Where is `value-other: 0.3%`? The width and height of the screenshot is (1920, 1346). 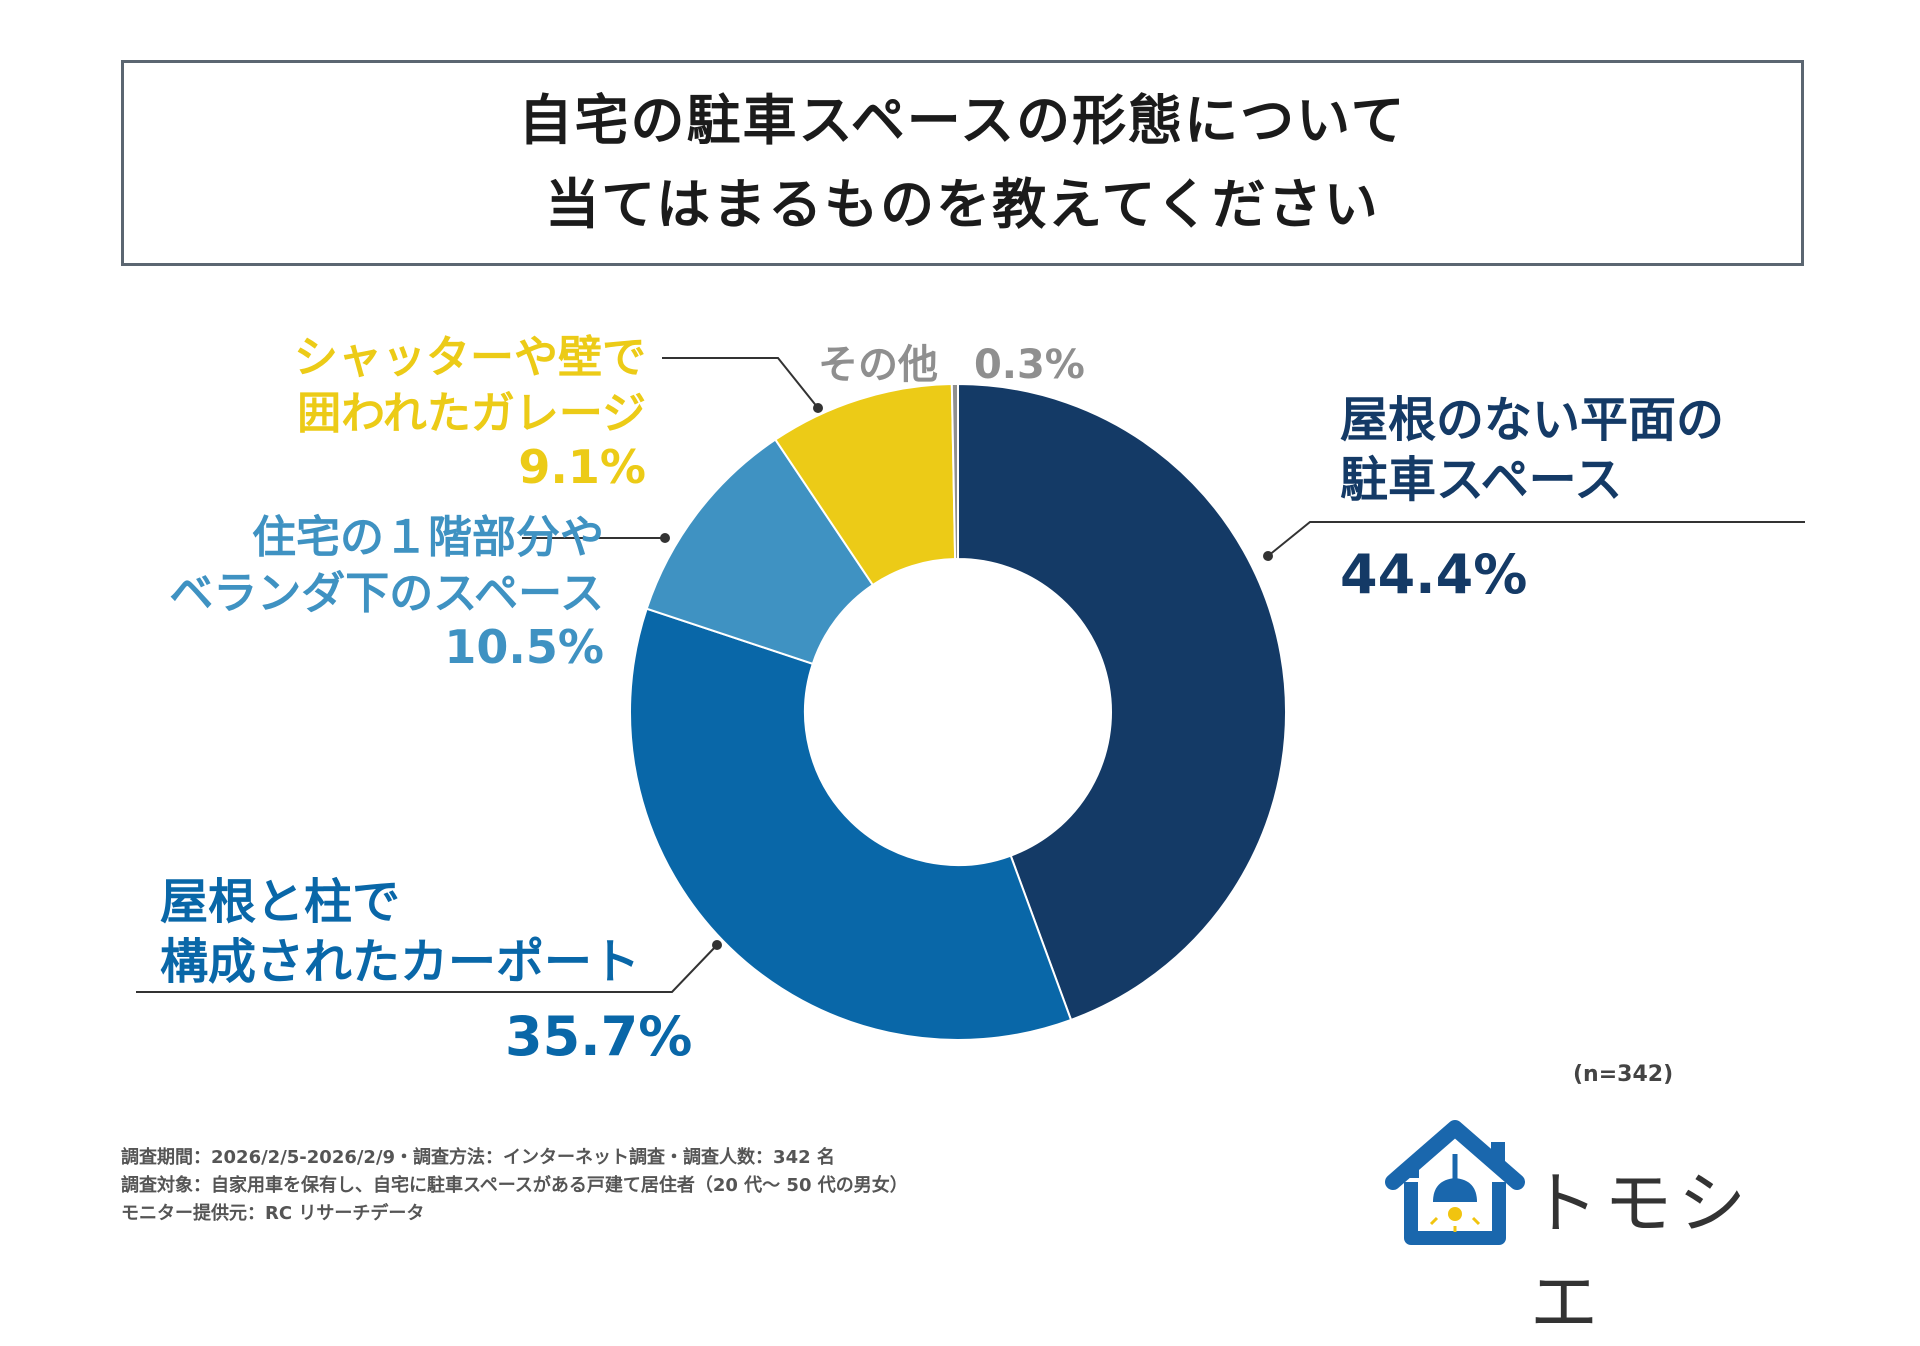
value-other: 0.3% is located at coordinates (1029, 365).